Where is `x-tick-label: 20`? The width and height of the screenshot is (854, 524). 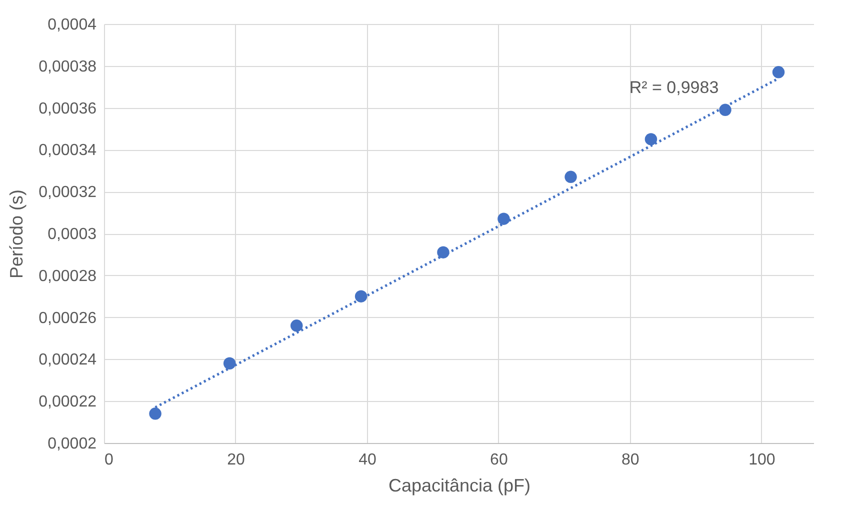 x-tick-label: 20 is located at coordinates (236, 460).